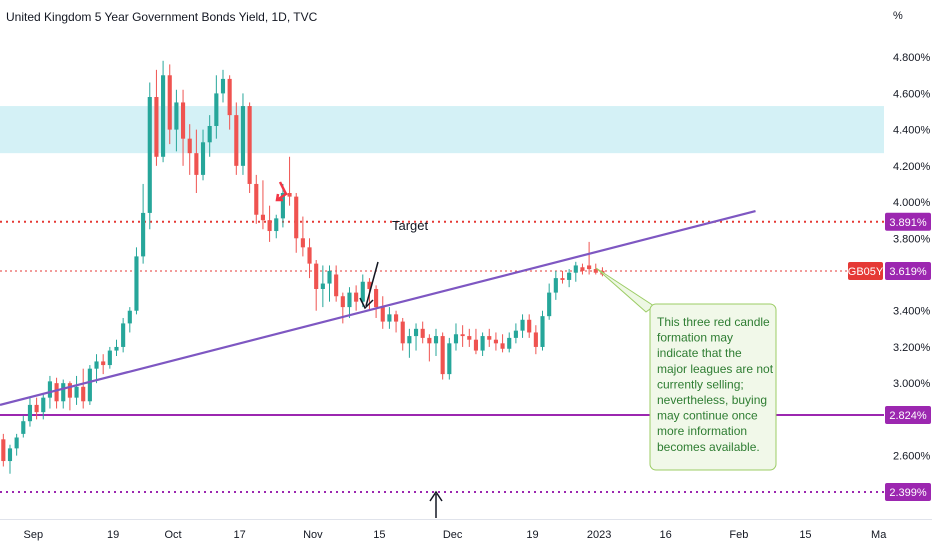 The height and width of the screenshot is (550, 932). Describe the element at coordinates (898, 16) in the screenshot. I see `unit-label: %` at that location.